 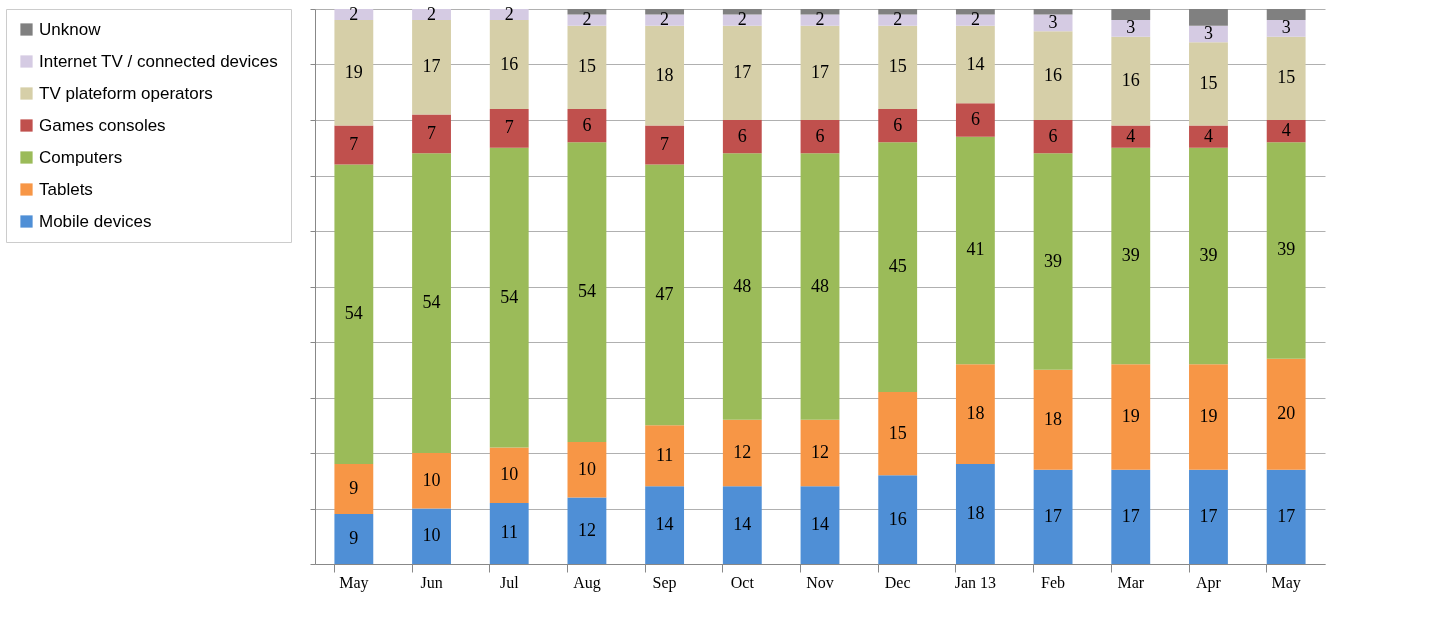 What do you see at coordinates (354, 582) in the screenshot?
I see `x-tick-label: May` at bounding box center [354, 582].